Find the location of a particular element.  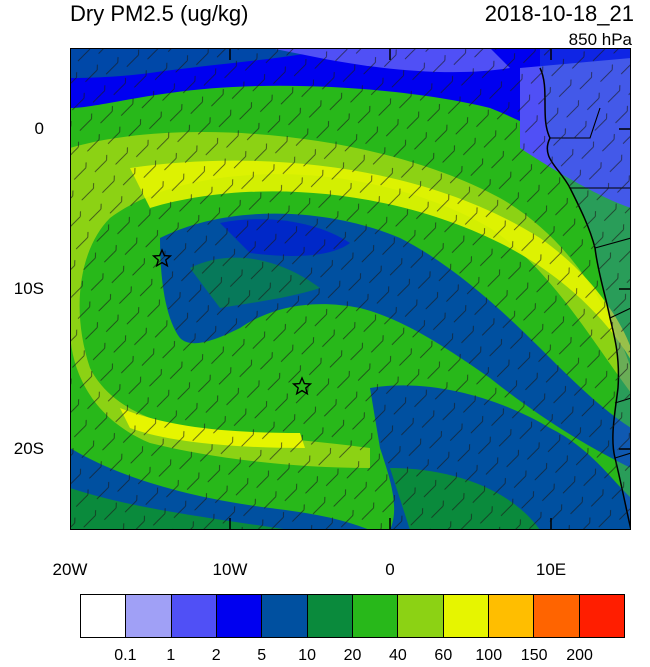

colorbar-label: 10 is located at coordinates (307, 655).